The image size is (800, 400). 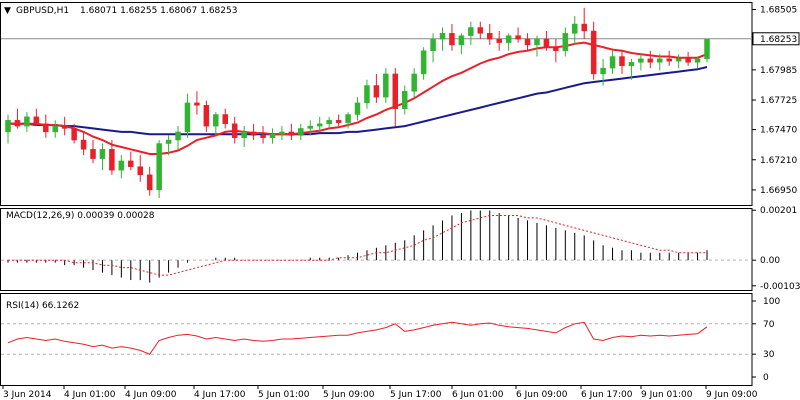 What do you see at coordinates (284, 395) in the screenshot?
I see `time-tick-label: 5 Jun 01:00` at bounding box center [284, 395].